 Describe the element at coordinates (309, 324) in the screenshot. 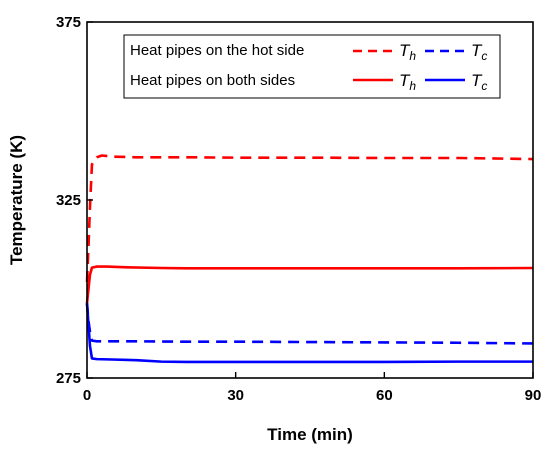

I see `series-line-1-tc-dashed` at that location.